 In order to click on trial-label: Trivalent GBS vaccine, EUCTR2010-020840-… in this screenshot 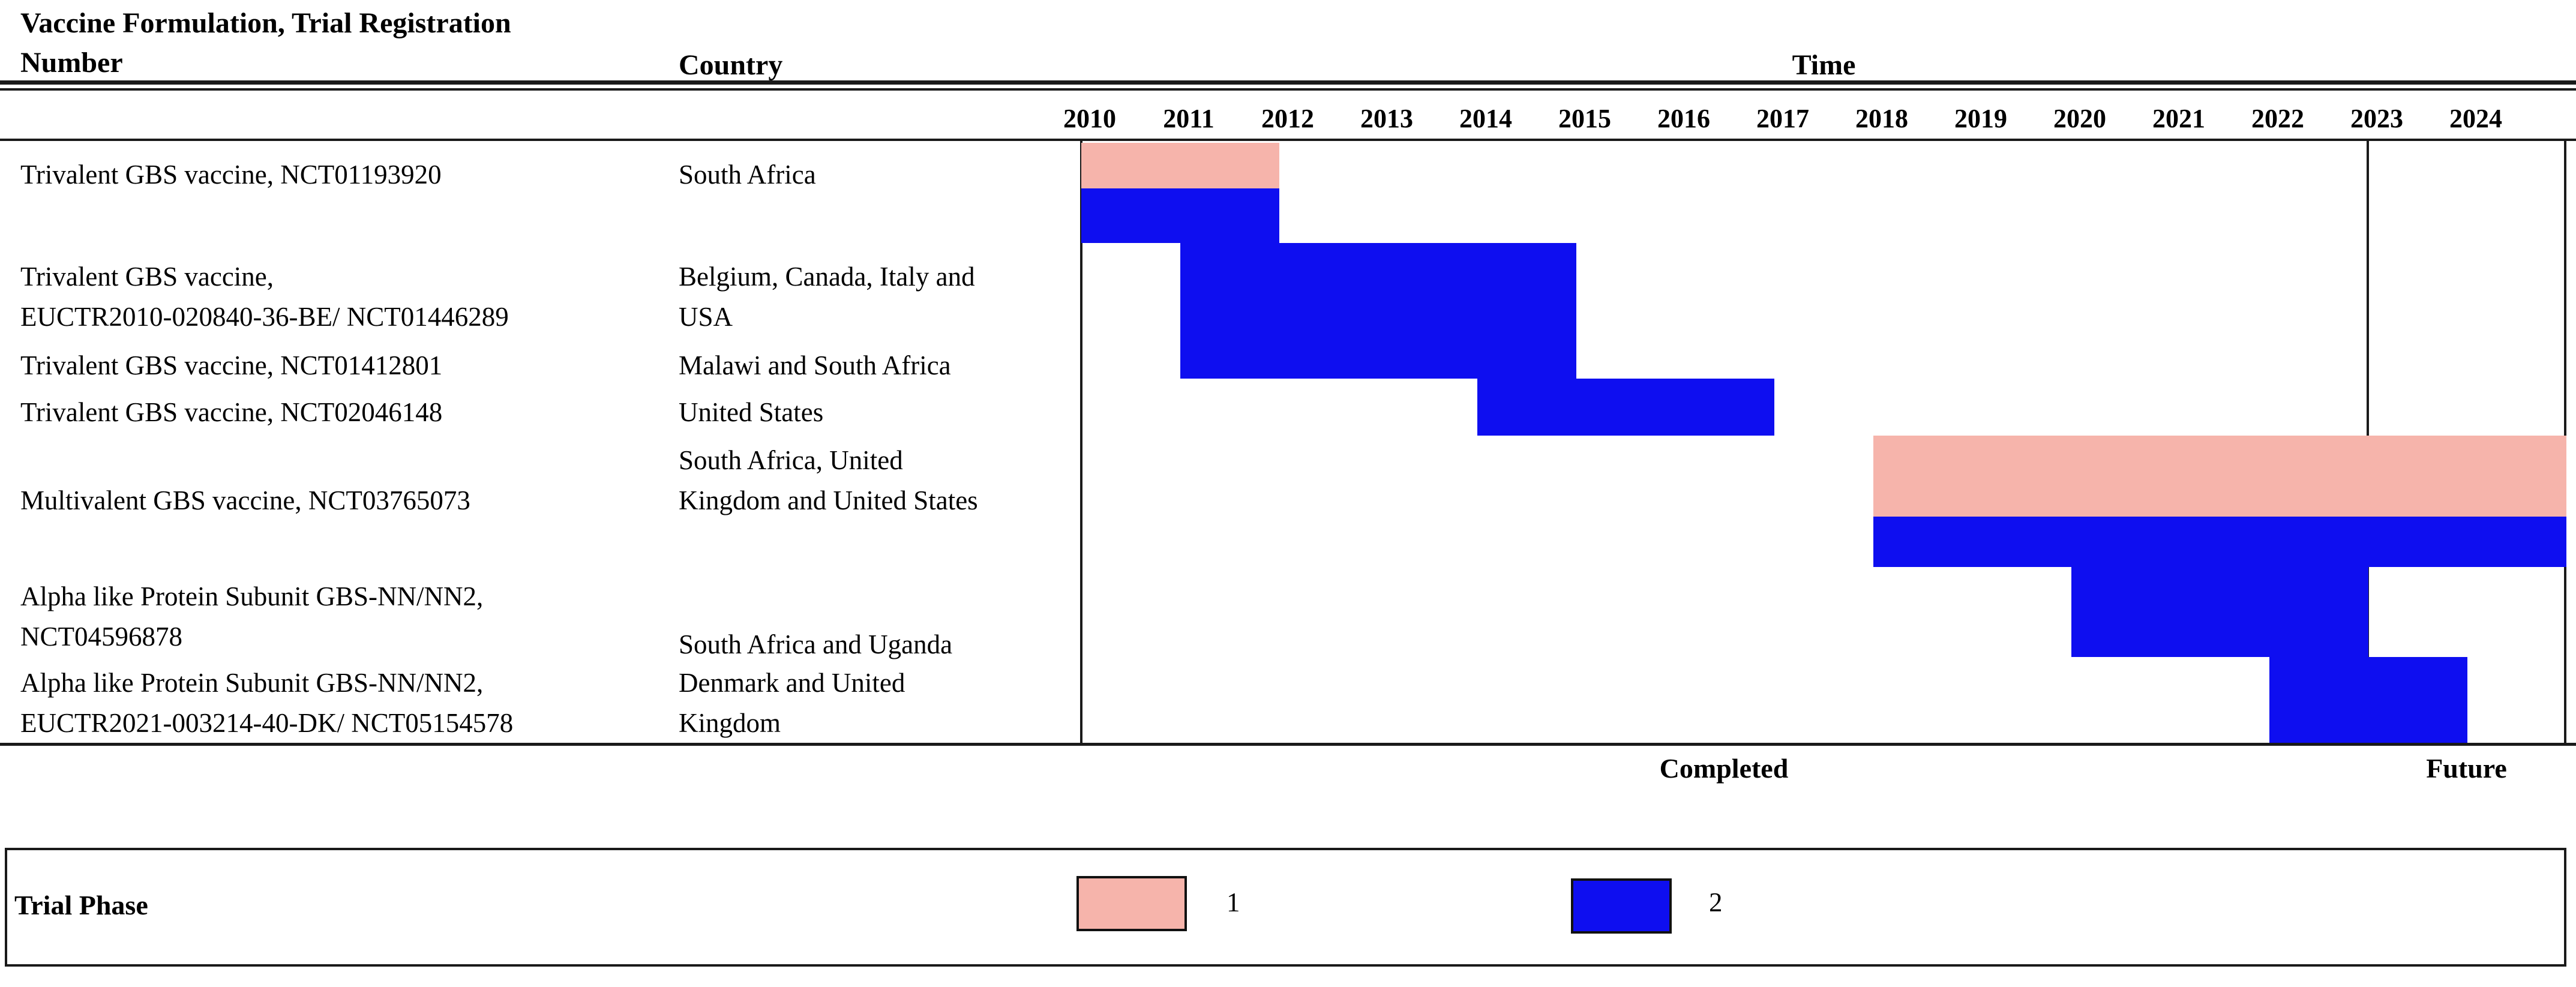, I will do `click(264, 297)`.